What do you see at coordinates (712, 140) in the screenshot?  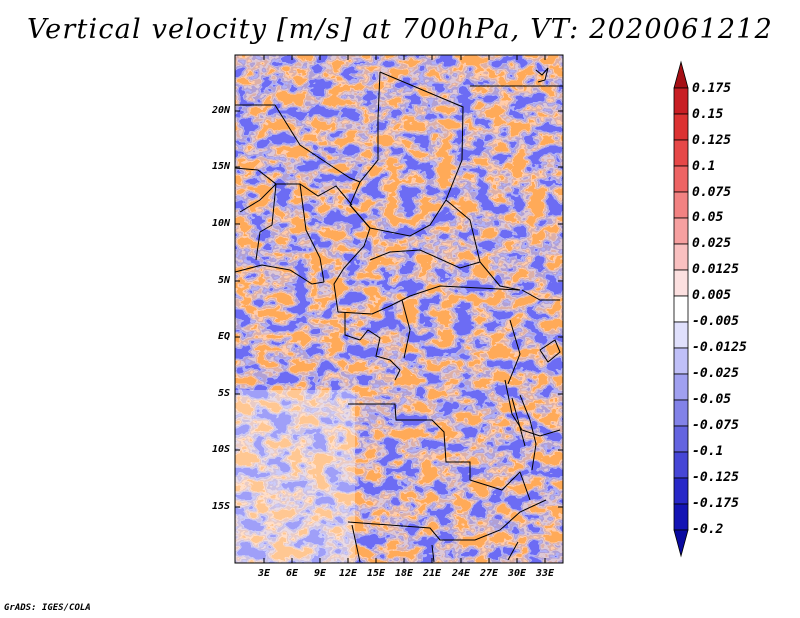 I see `colorbar-label: 0.125` at bounding box center [712, 140].